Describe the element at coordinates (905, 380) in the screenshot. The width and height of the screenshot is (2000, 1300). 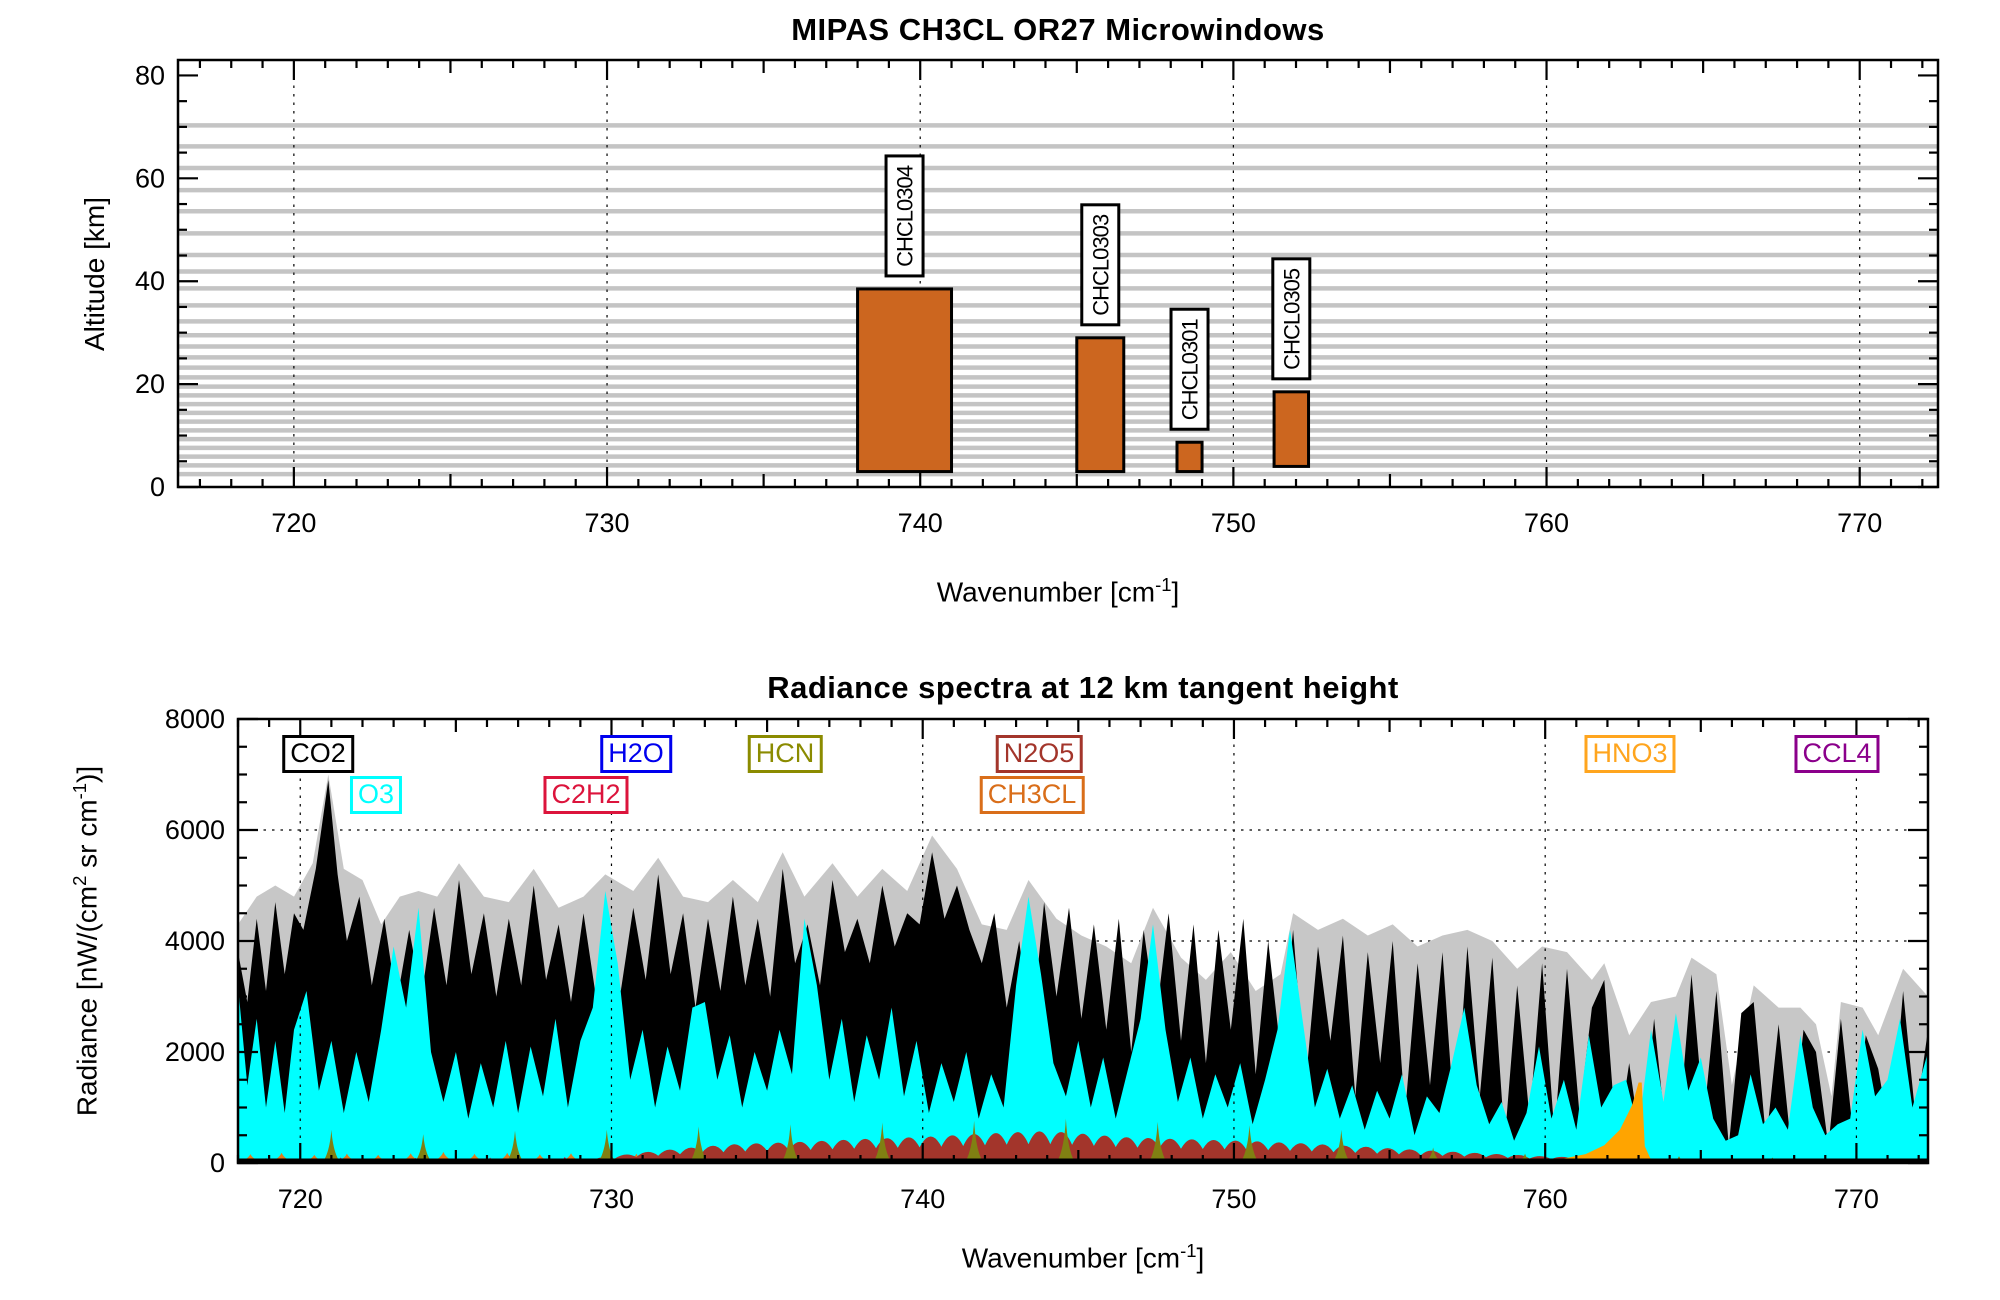
I see `microwindow-bar-CHCL0304` at that location.